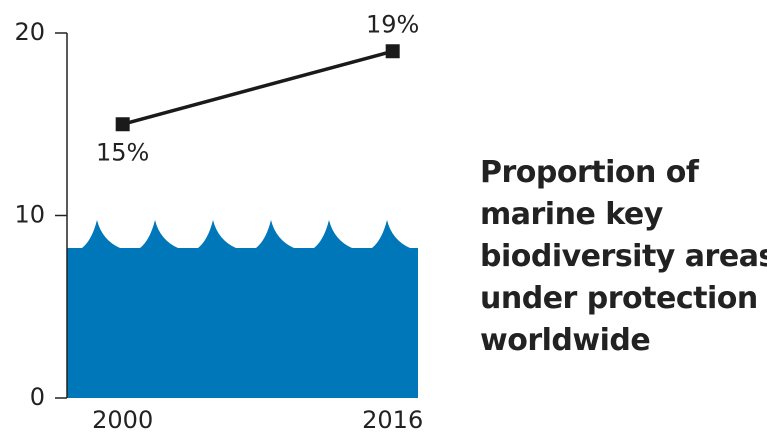 The height and width of the screenshot is (436, 767). I want to click on x-tick-label: 2016, so click(392, 420).